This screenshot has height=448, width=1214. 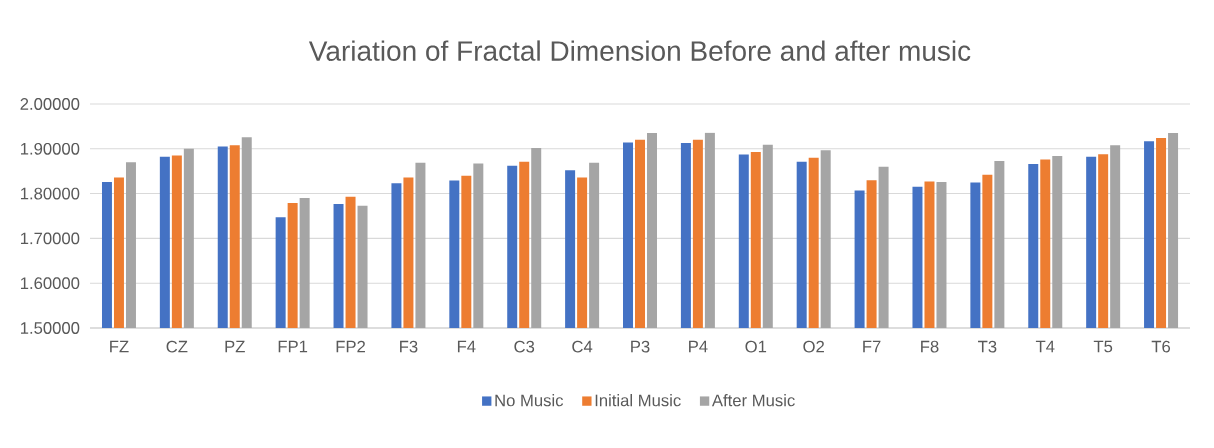 What do you see at coordinates (930, 346) in the screenshot?
I see `x-tick-label: F8` at bounding box center [930, 346].